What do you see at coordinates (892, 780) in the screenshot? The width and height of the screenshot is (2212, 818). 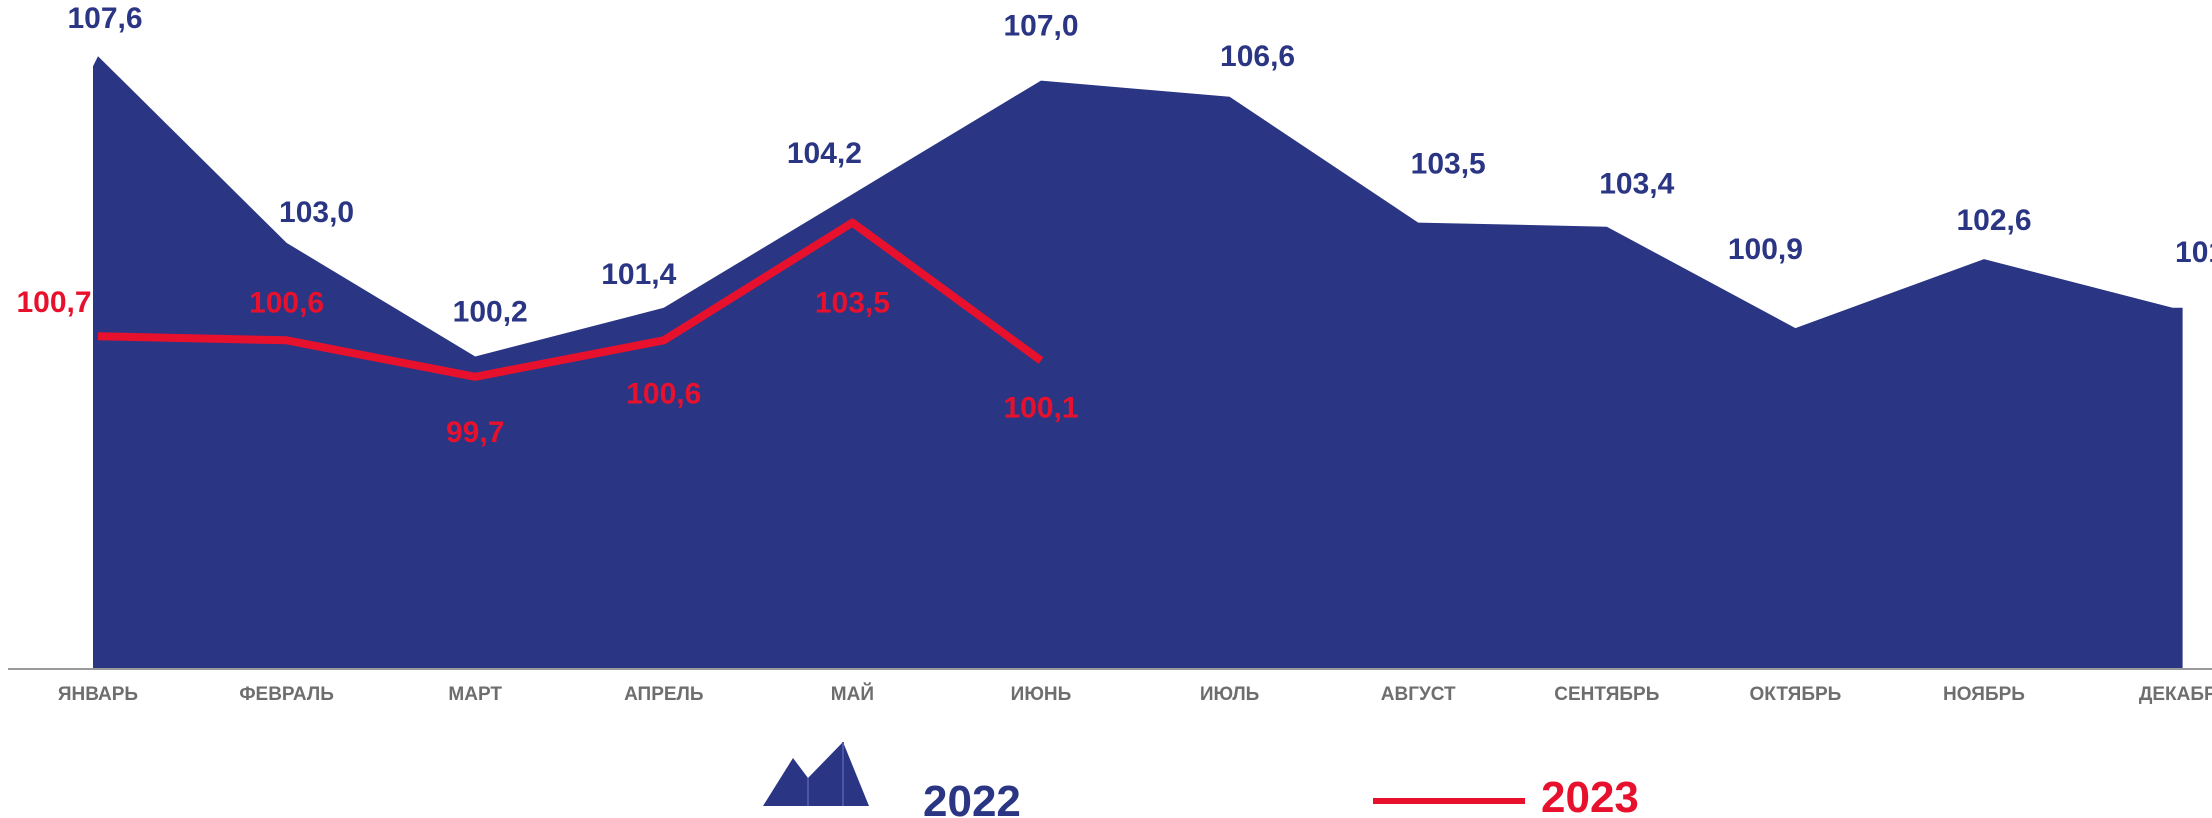 I see `legend-item-2022: 2022` at bounding box center [892, 780].